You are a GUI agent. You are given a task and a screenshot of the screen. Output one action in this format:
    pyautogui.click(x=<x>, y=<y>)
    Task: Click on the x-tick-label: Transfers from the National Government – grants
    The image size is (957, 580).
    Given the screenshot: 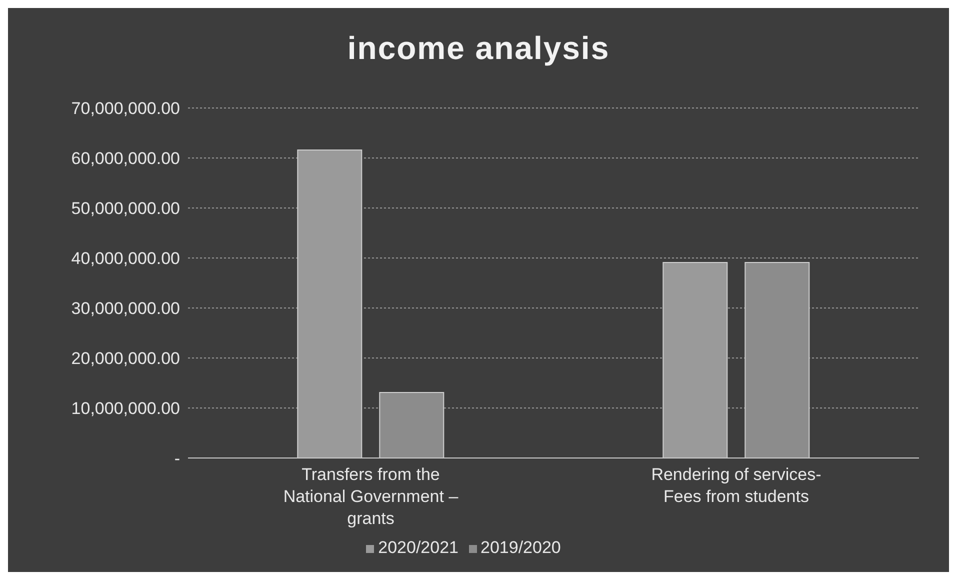 What is the action you would take?
    pyautogui.click(x=371, y=496)
    